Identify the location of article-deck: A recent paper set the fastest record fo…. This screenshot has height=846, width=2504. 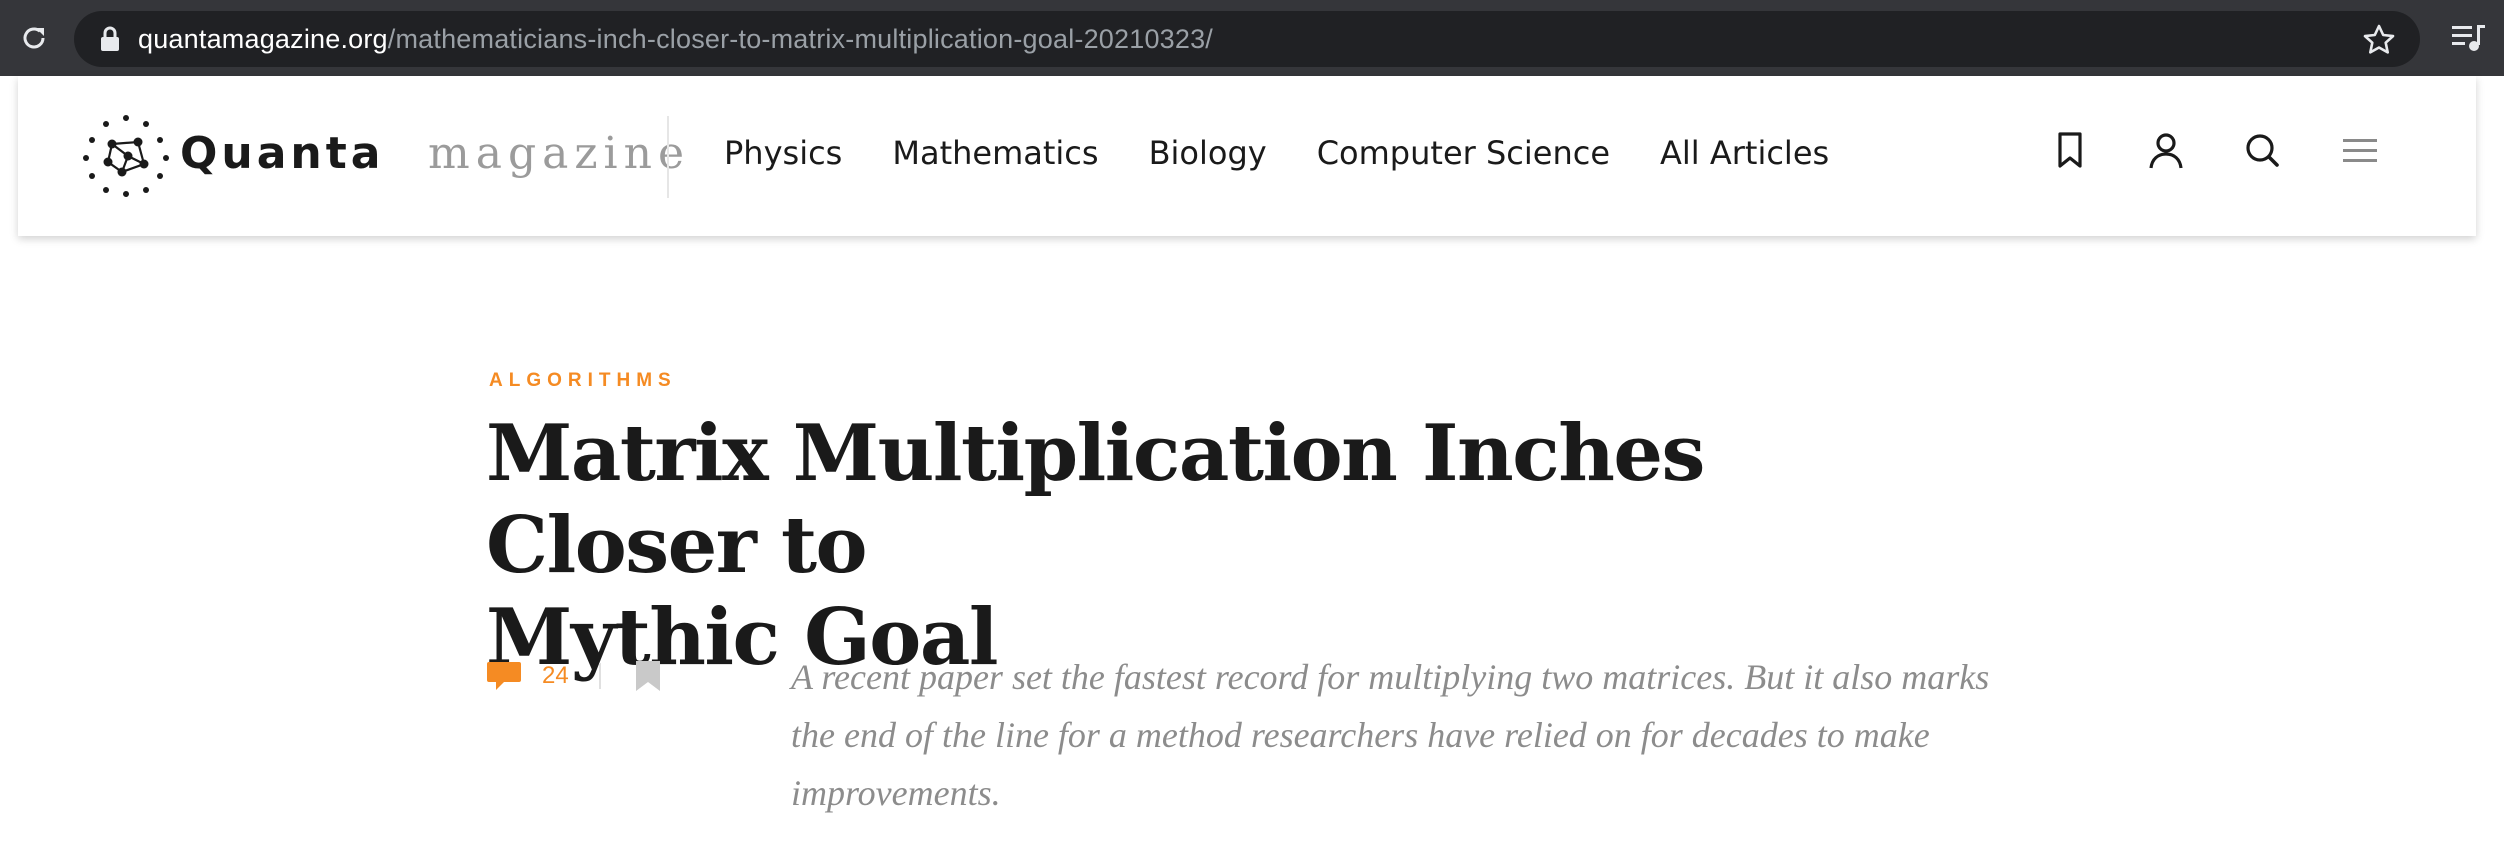
(1390, 735).